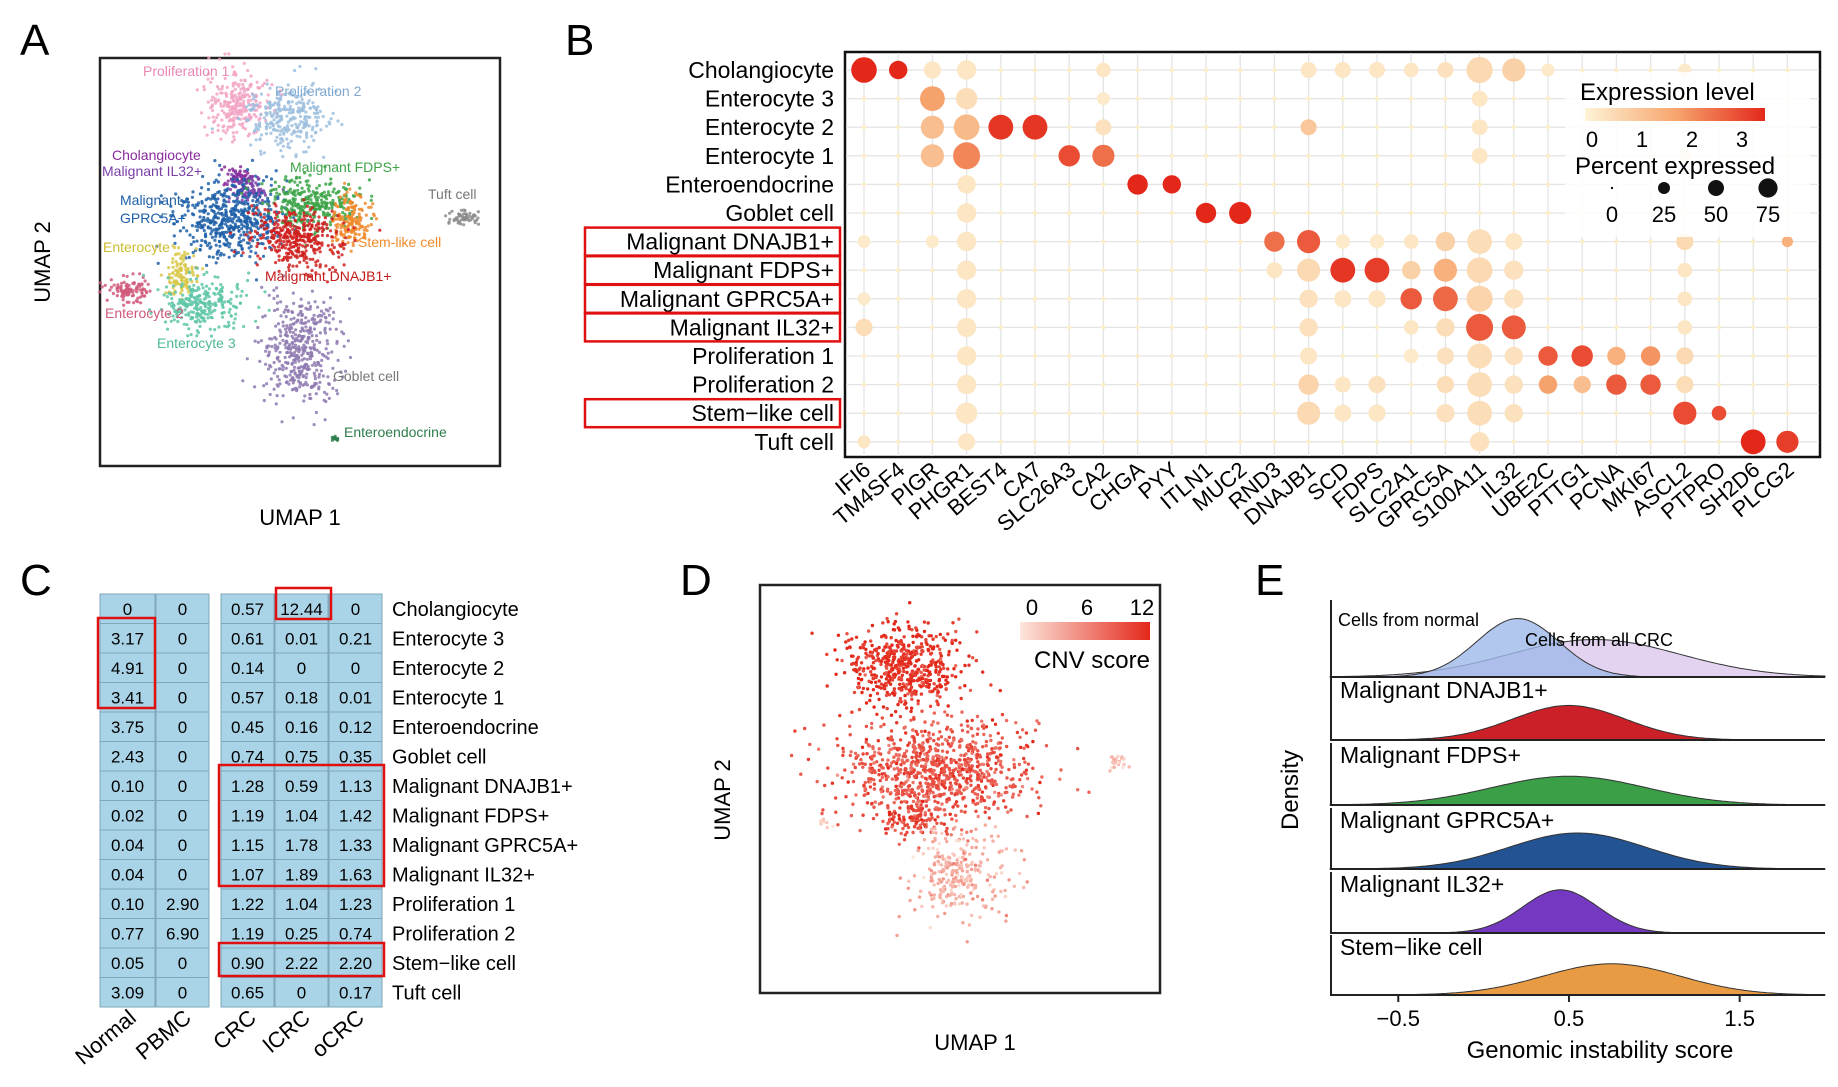 This screenshot has height=1087, width=1838. I want to click on dot-phgr1, so click(967, 442).